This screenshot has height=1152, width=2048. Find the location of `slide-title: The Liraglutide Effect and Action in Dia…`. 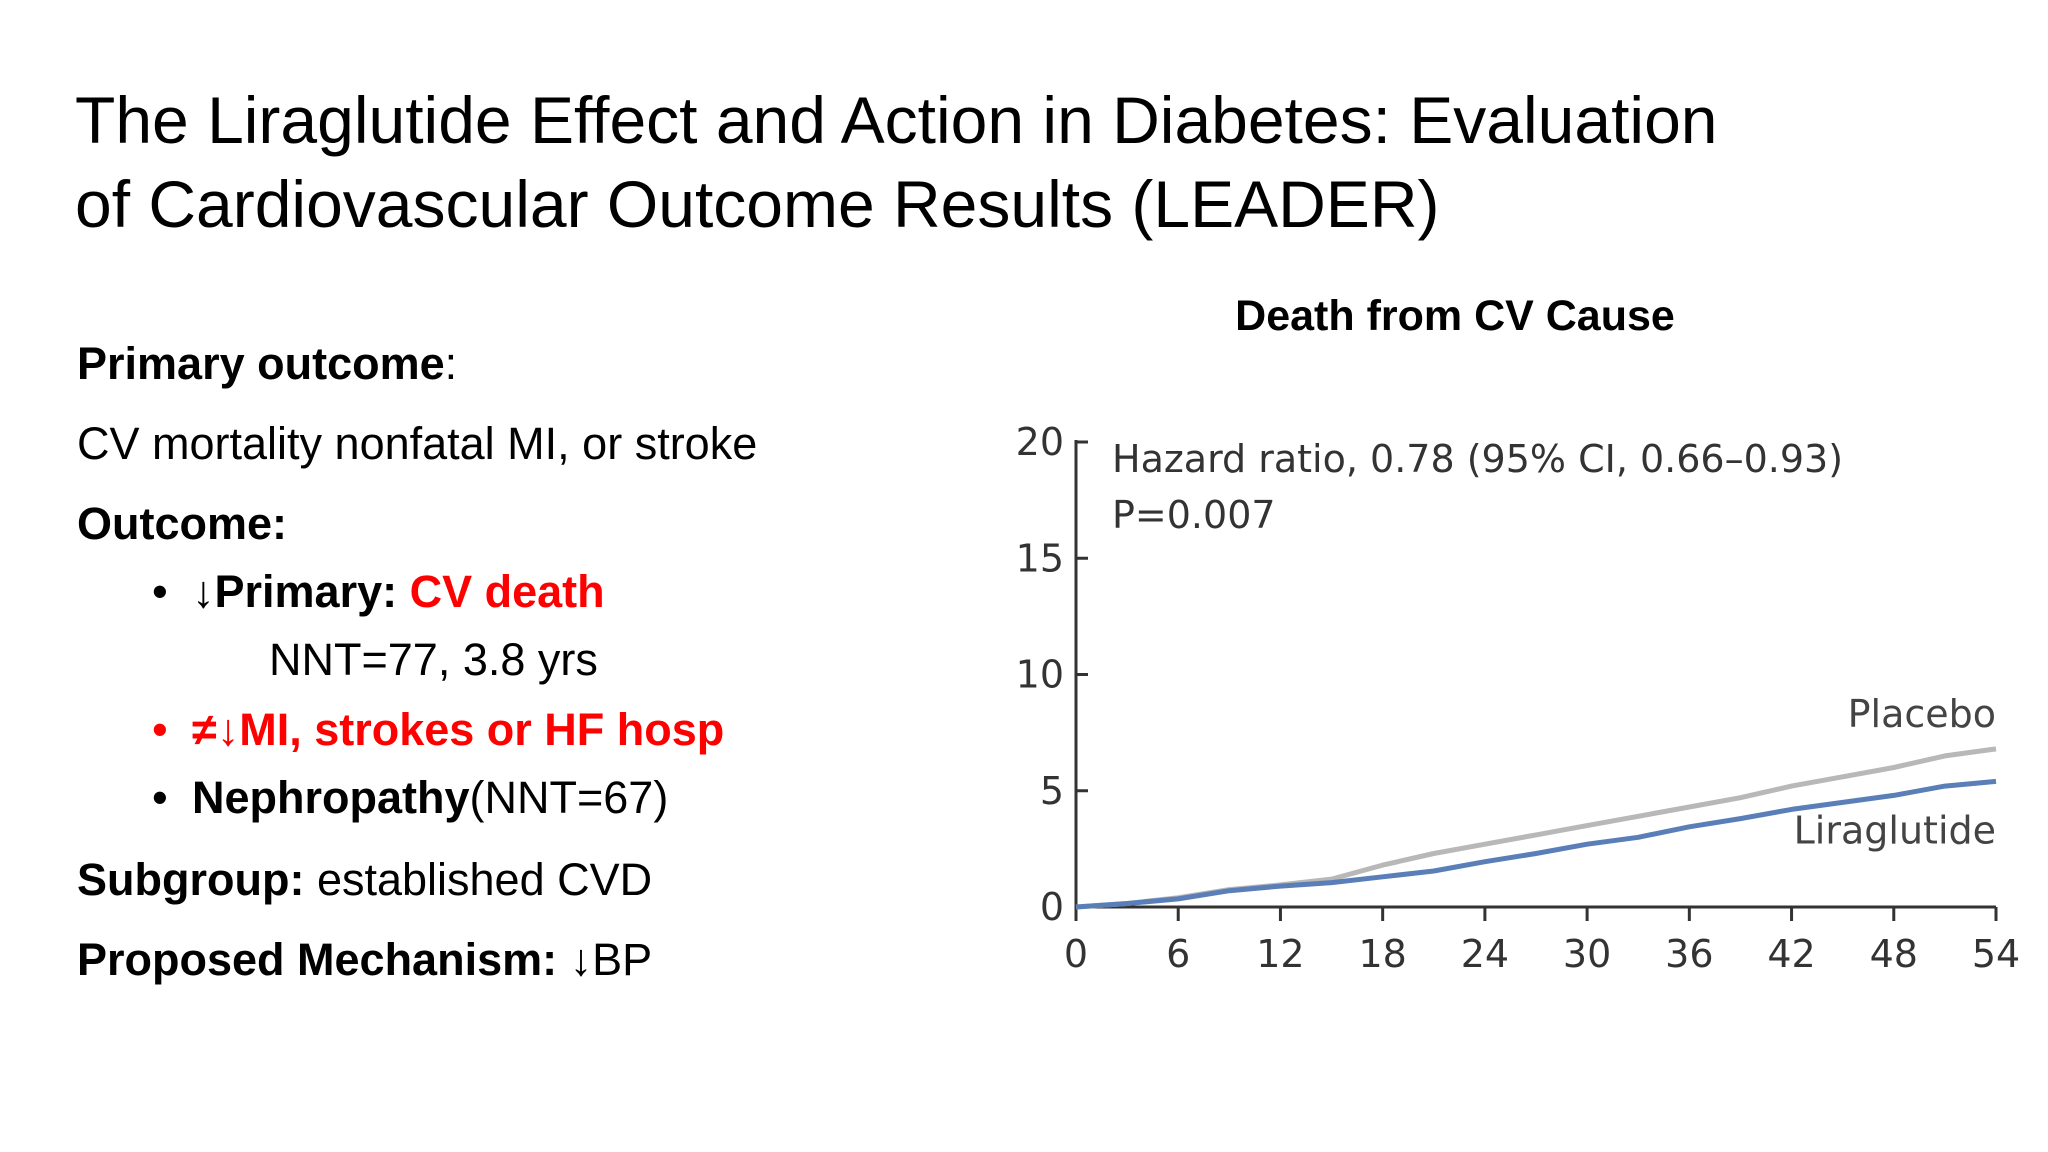

slide-title: The Liraglutide Effect and Action in Dia… is located at coordinates (995, 162).